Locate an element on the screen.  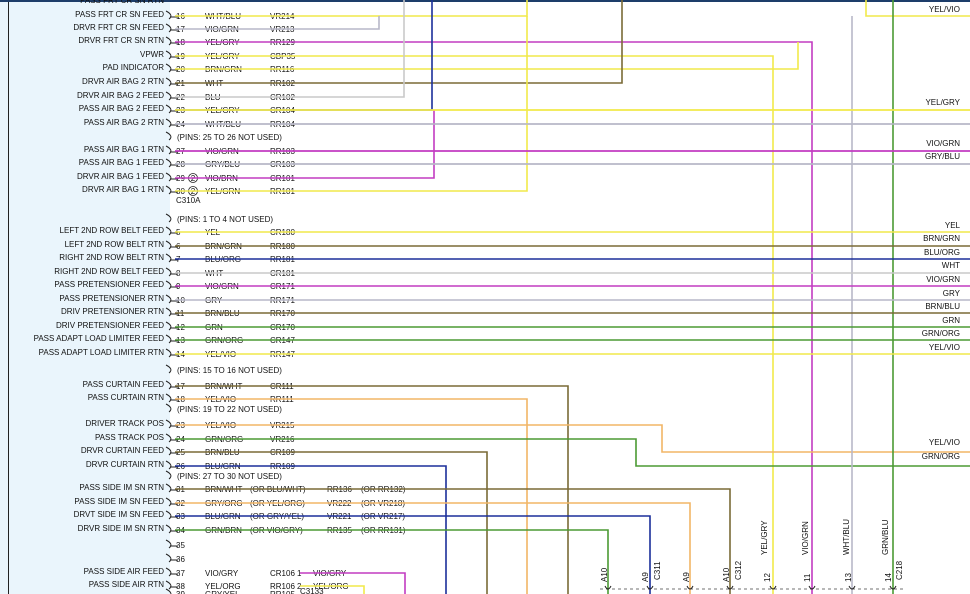
pin-label: DRIV PRETENSIONER RTN is located at coordinates (112, 311).